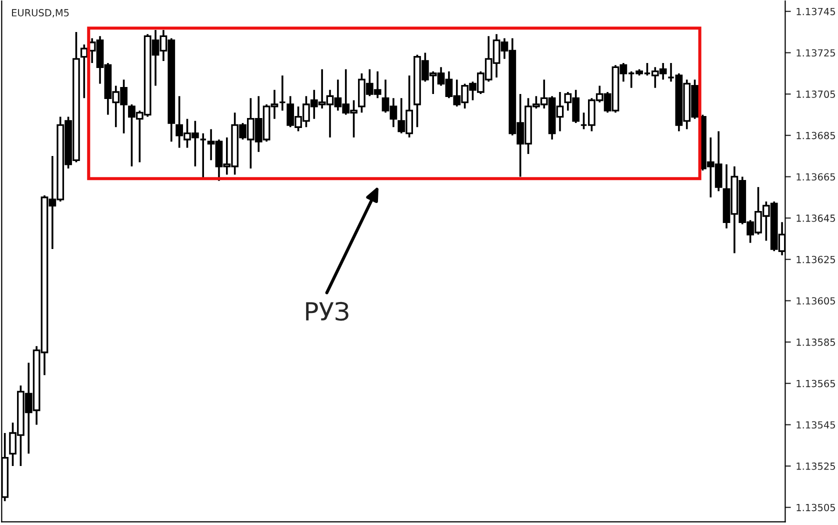 Image resolution: width=838 pixels, height=525 pixels. Describe the element at coordinates (815, 342) in the screenshot. I see `y-tick-label: 1.13585` at that location.